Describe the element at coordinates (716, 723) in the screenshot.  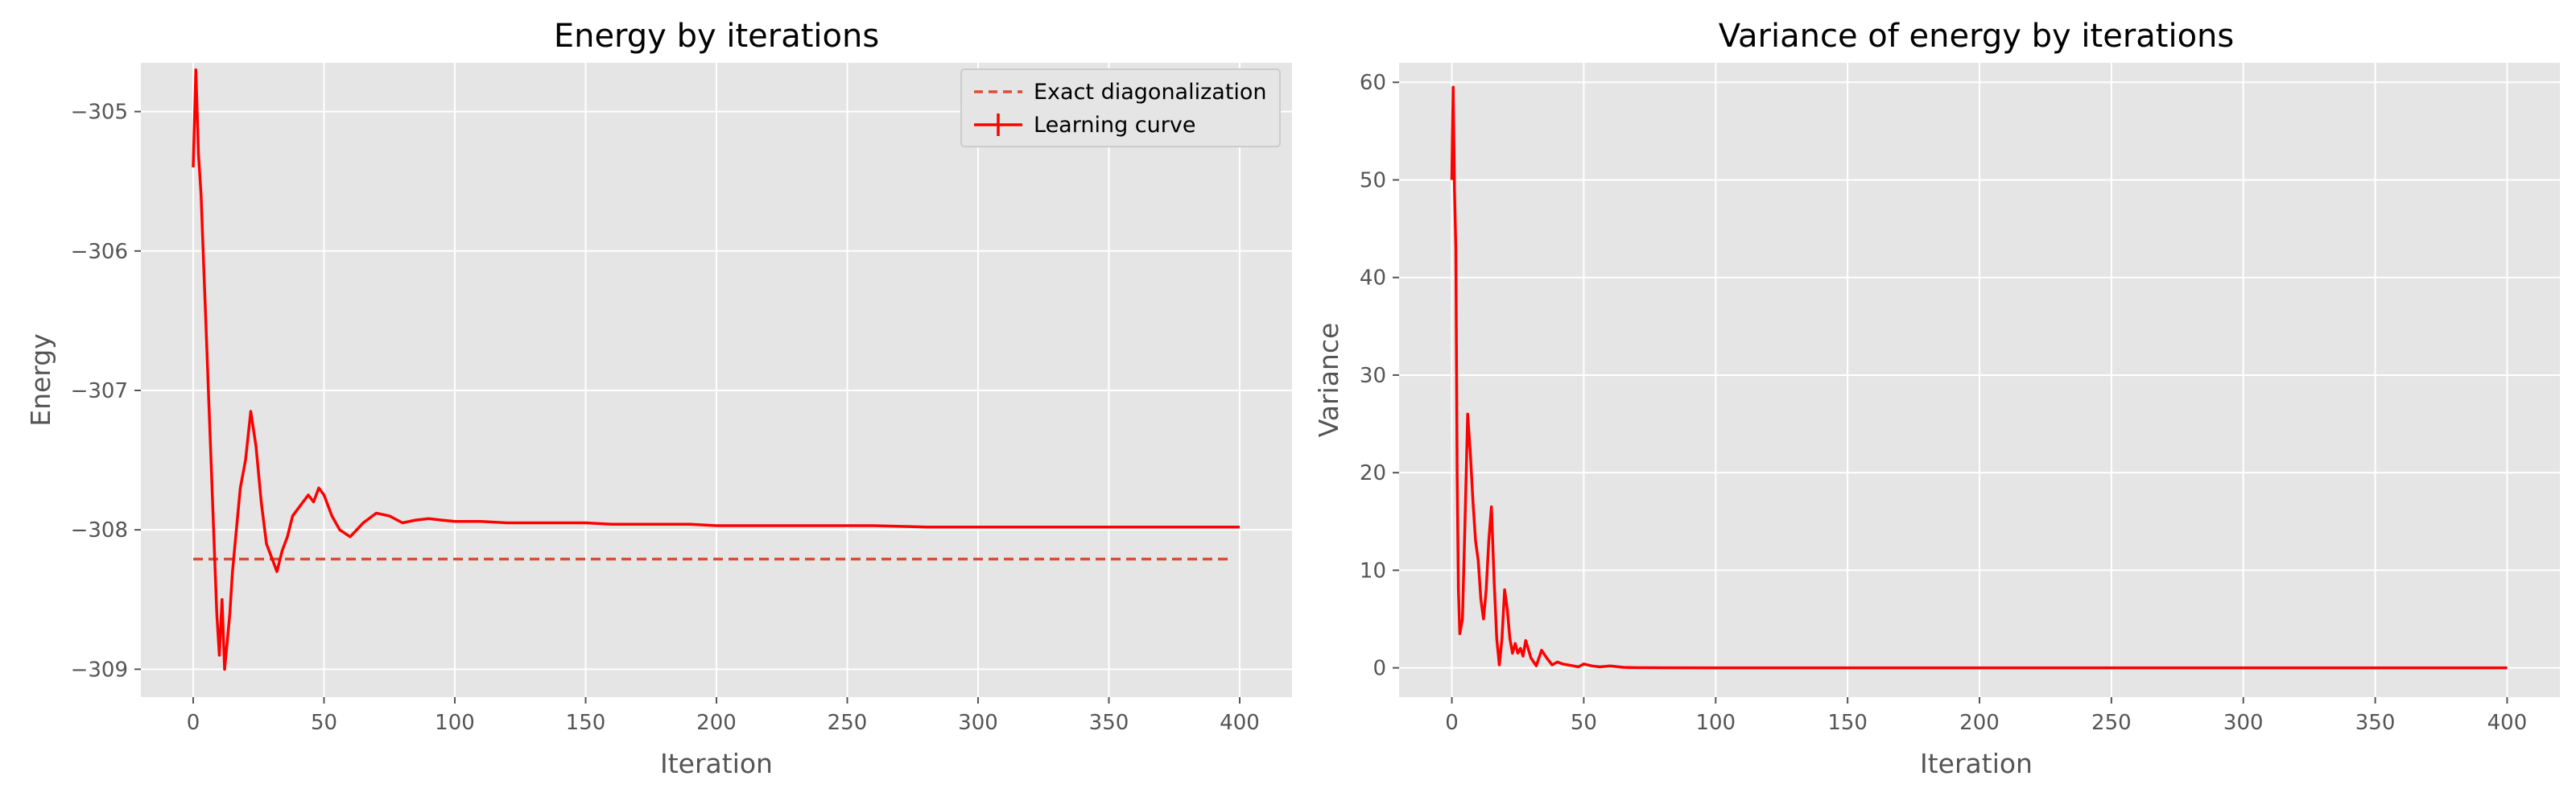
I see `energy-x-tick-label: 200` at that location.